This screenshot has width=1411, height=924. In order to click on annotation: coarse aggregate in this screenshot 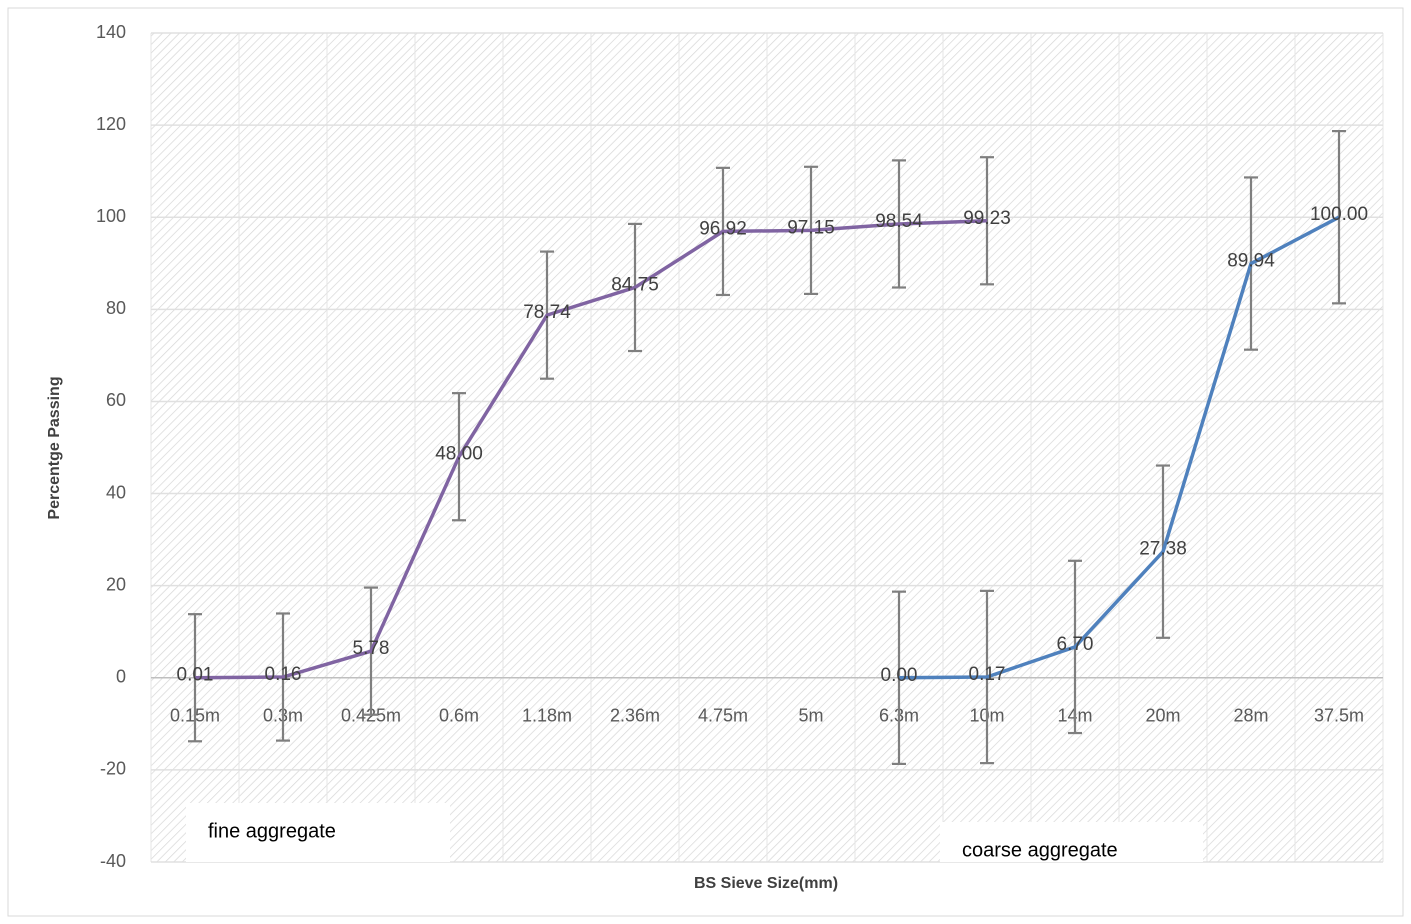, I will do `click(1040, 850)`.